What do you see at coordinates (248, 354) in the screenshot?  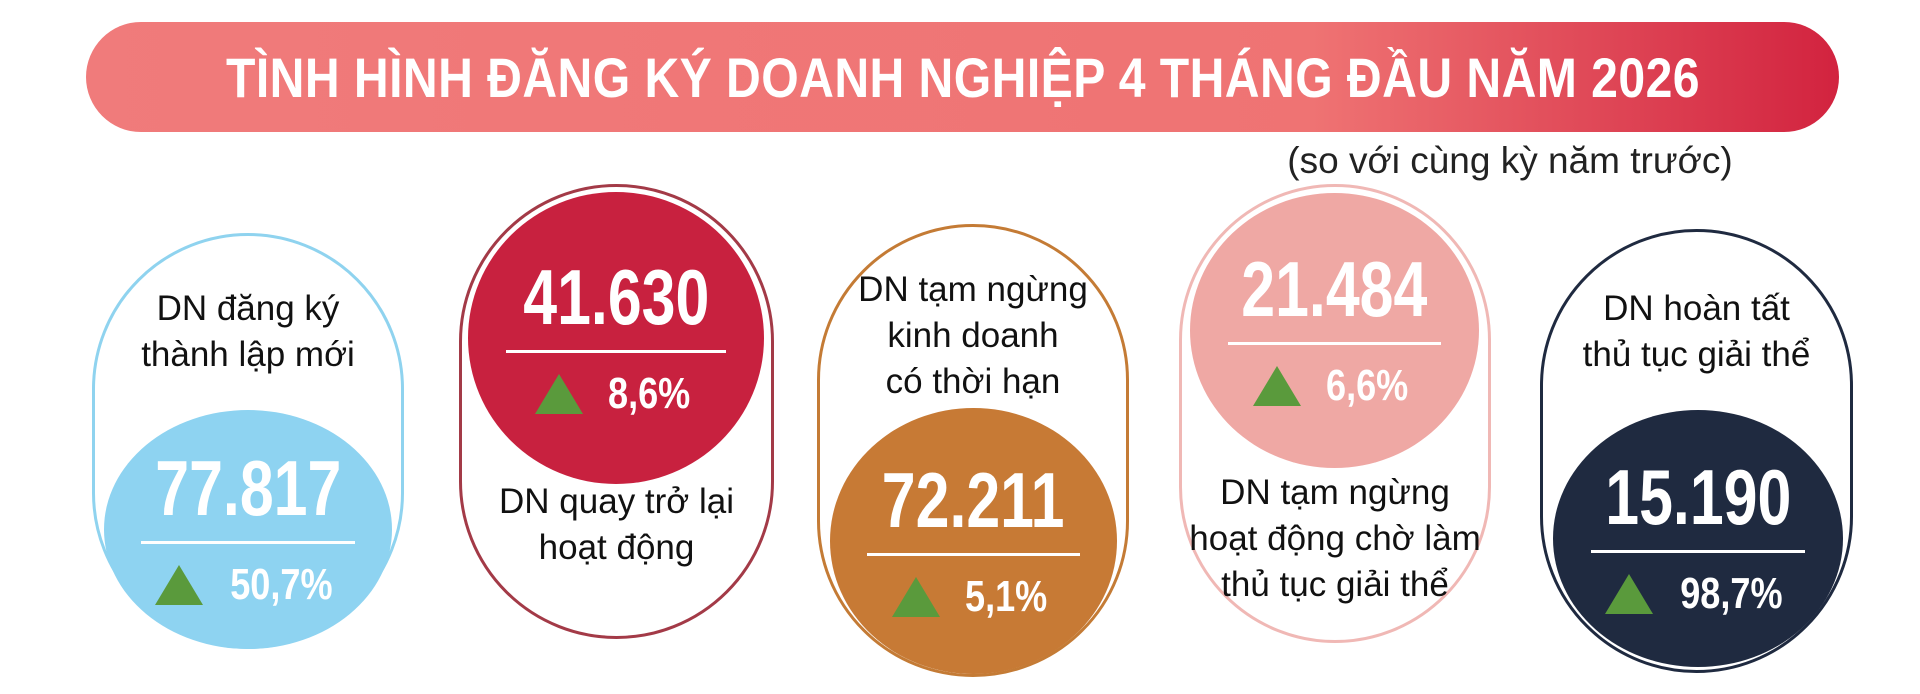 I see `label-line: thành lập mới` at bounding box center [248, 354].